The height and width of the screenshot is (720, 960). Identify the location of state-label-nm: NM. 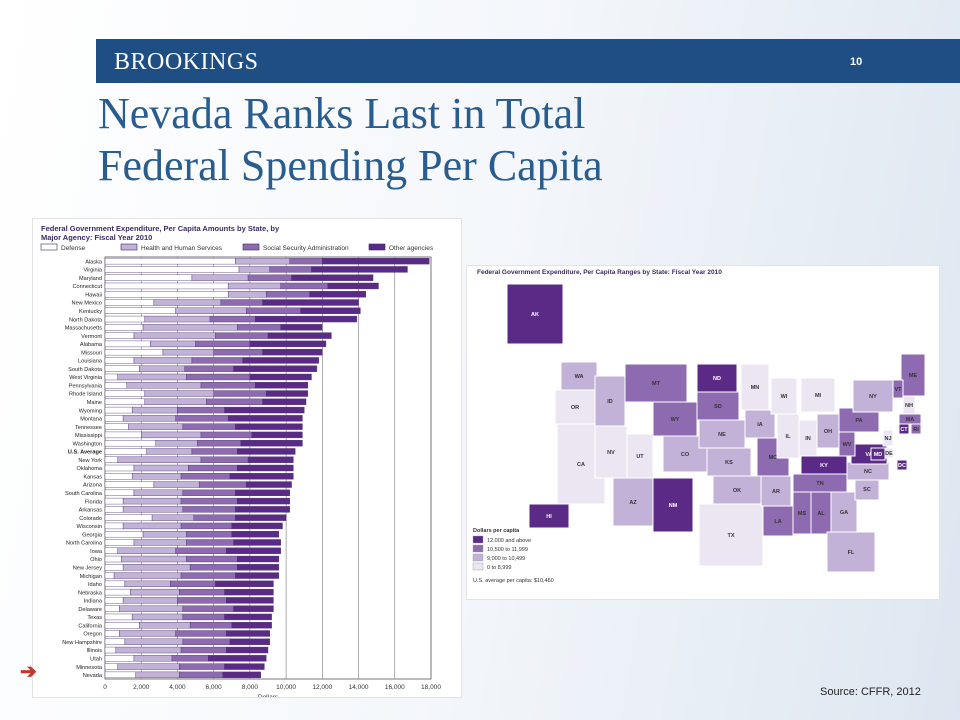
(673, 506).